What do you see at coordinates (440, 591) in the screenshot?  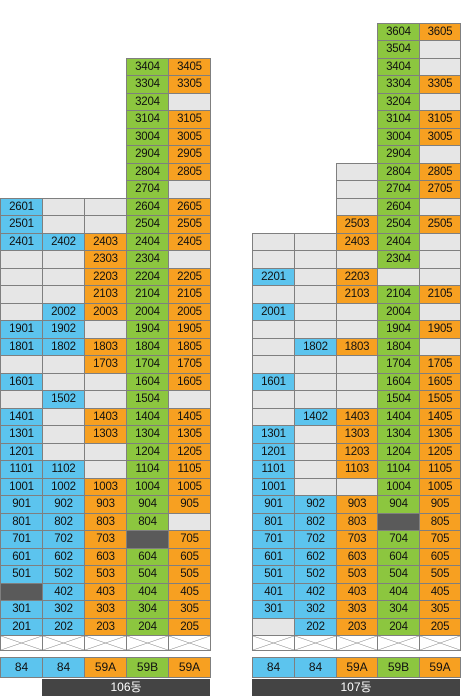 I see `unit-107-405: 405` at bounding box center [440, 591].